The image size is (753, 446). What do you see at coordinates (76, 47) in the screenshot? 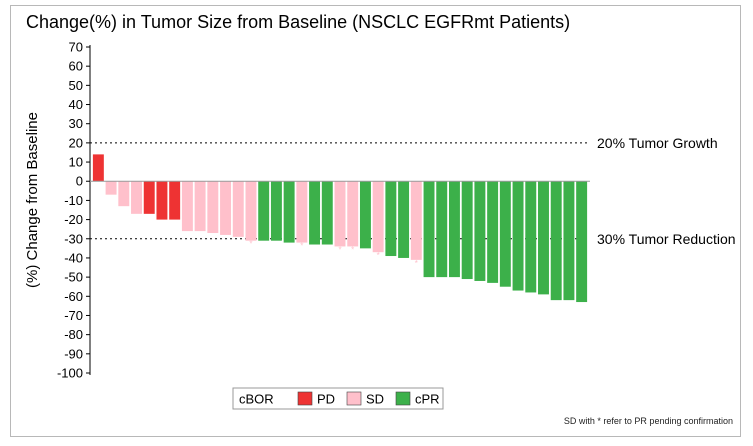
I see `y-tick-label: 70` at bounding box center [76, 47].